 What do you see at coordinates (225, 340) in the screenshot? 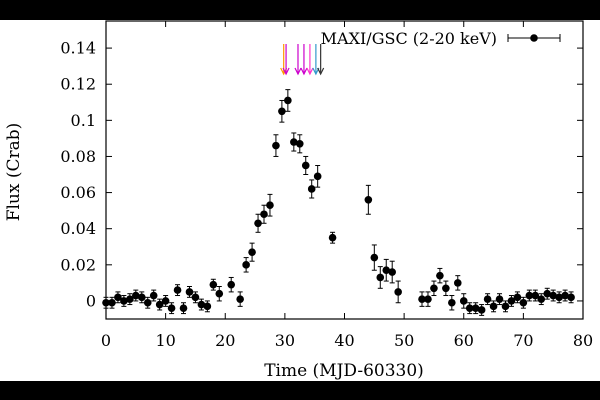
I see `x-tick-label: 20` at bounding box center [225, 340].